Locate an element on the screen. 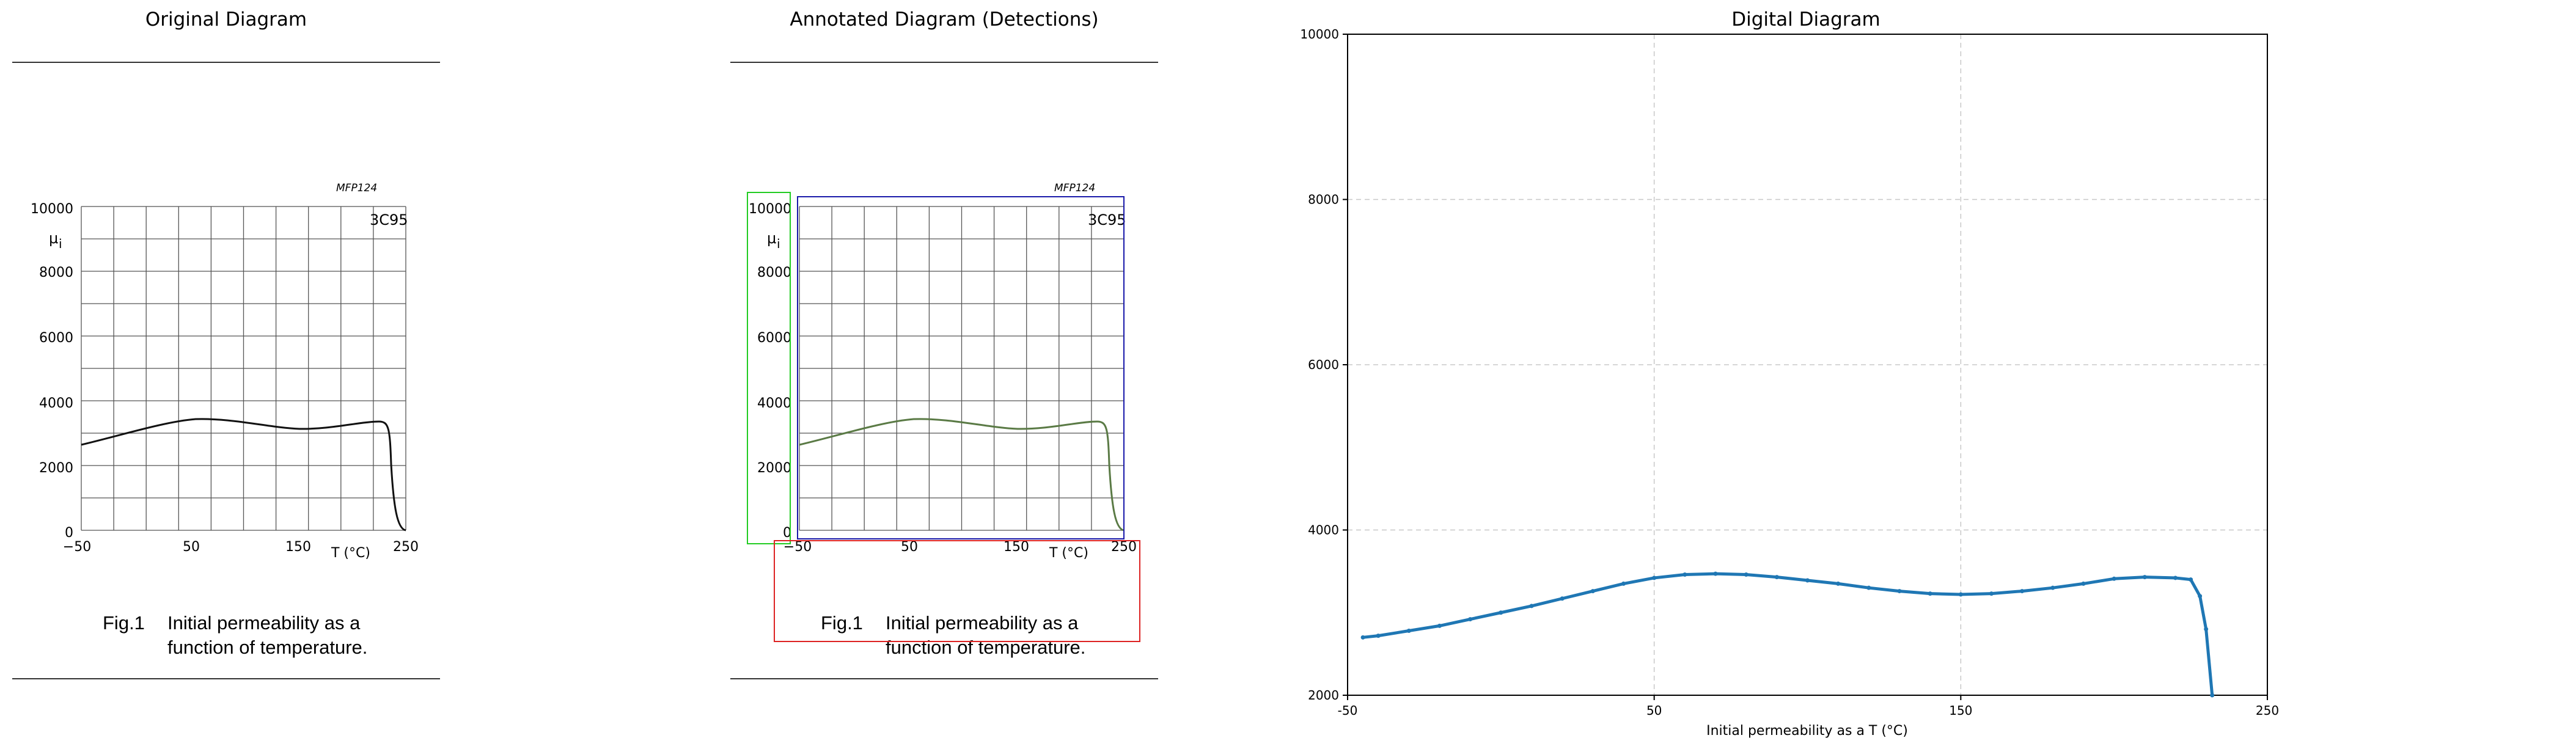 This screenshot has height=749, width=2576. digital-x-axis-label: Initial permeability as a T (°C) is located at coordinates (1807, 731).